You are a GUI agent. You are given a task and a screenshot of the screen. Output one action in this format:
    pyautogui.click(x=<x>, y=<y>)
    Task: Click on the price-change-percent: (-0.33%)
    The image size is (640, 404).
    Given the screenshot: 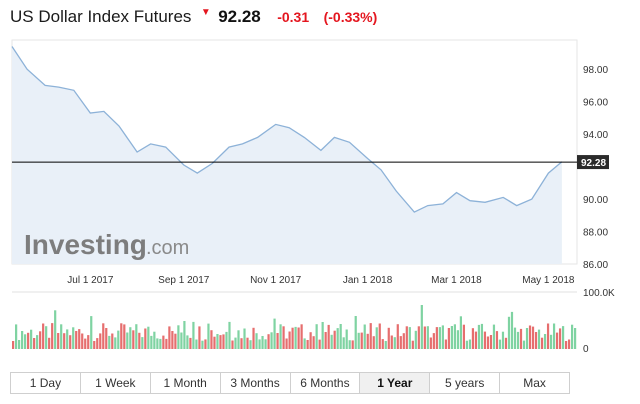 What is the action you would take?
    pyautogui.click(x=350, y=17)
    